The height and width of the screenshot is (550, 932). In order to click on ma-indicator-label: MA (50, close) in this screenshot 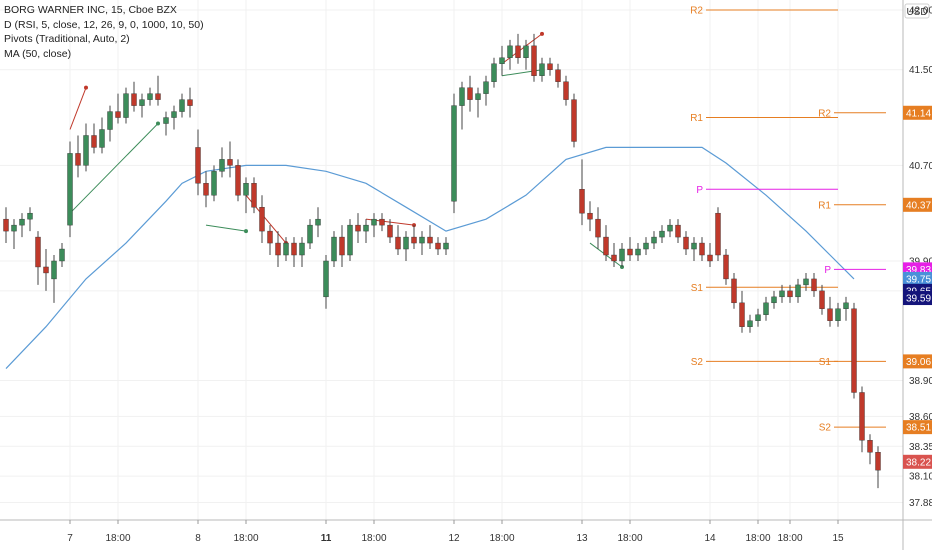, I will do `click(38, 53)`.